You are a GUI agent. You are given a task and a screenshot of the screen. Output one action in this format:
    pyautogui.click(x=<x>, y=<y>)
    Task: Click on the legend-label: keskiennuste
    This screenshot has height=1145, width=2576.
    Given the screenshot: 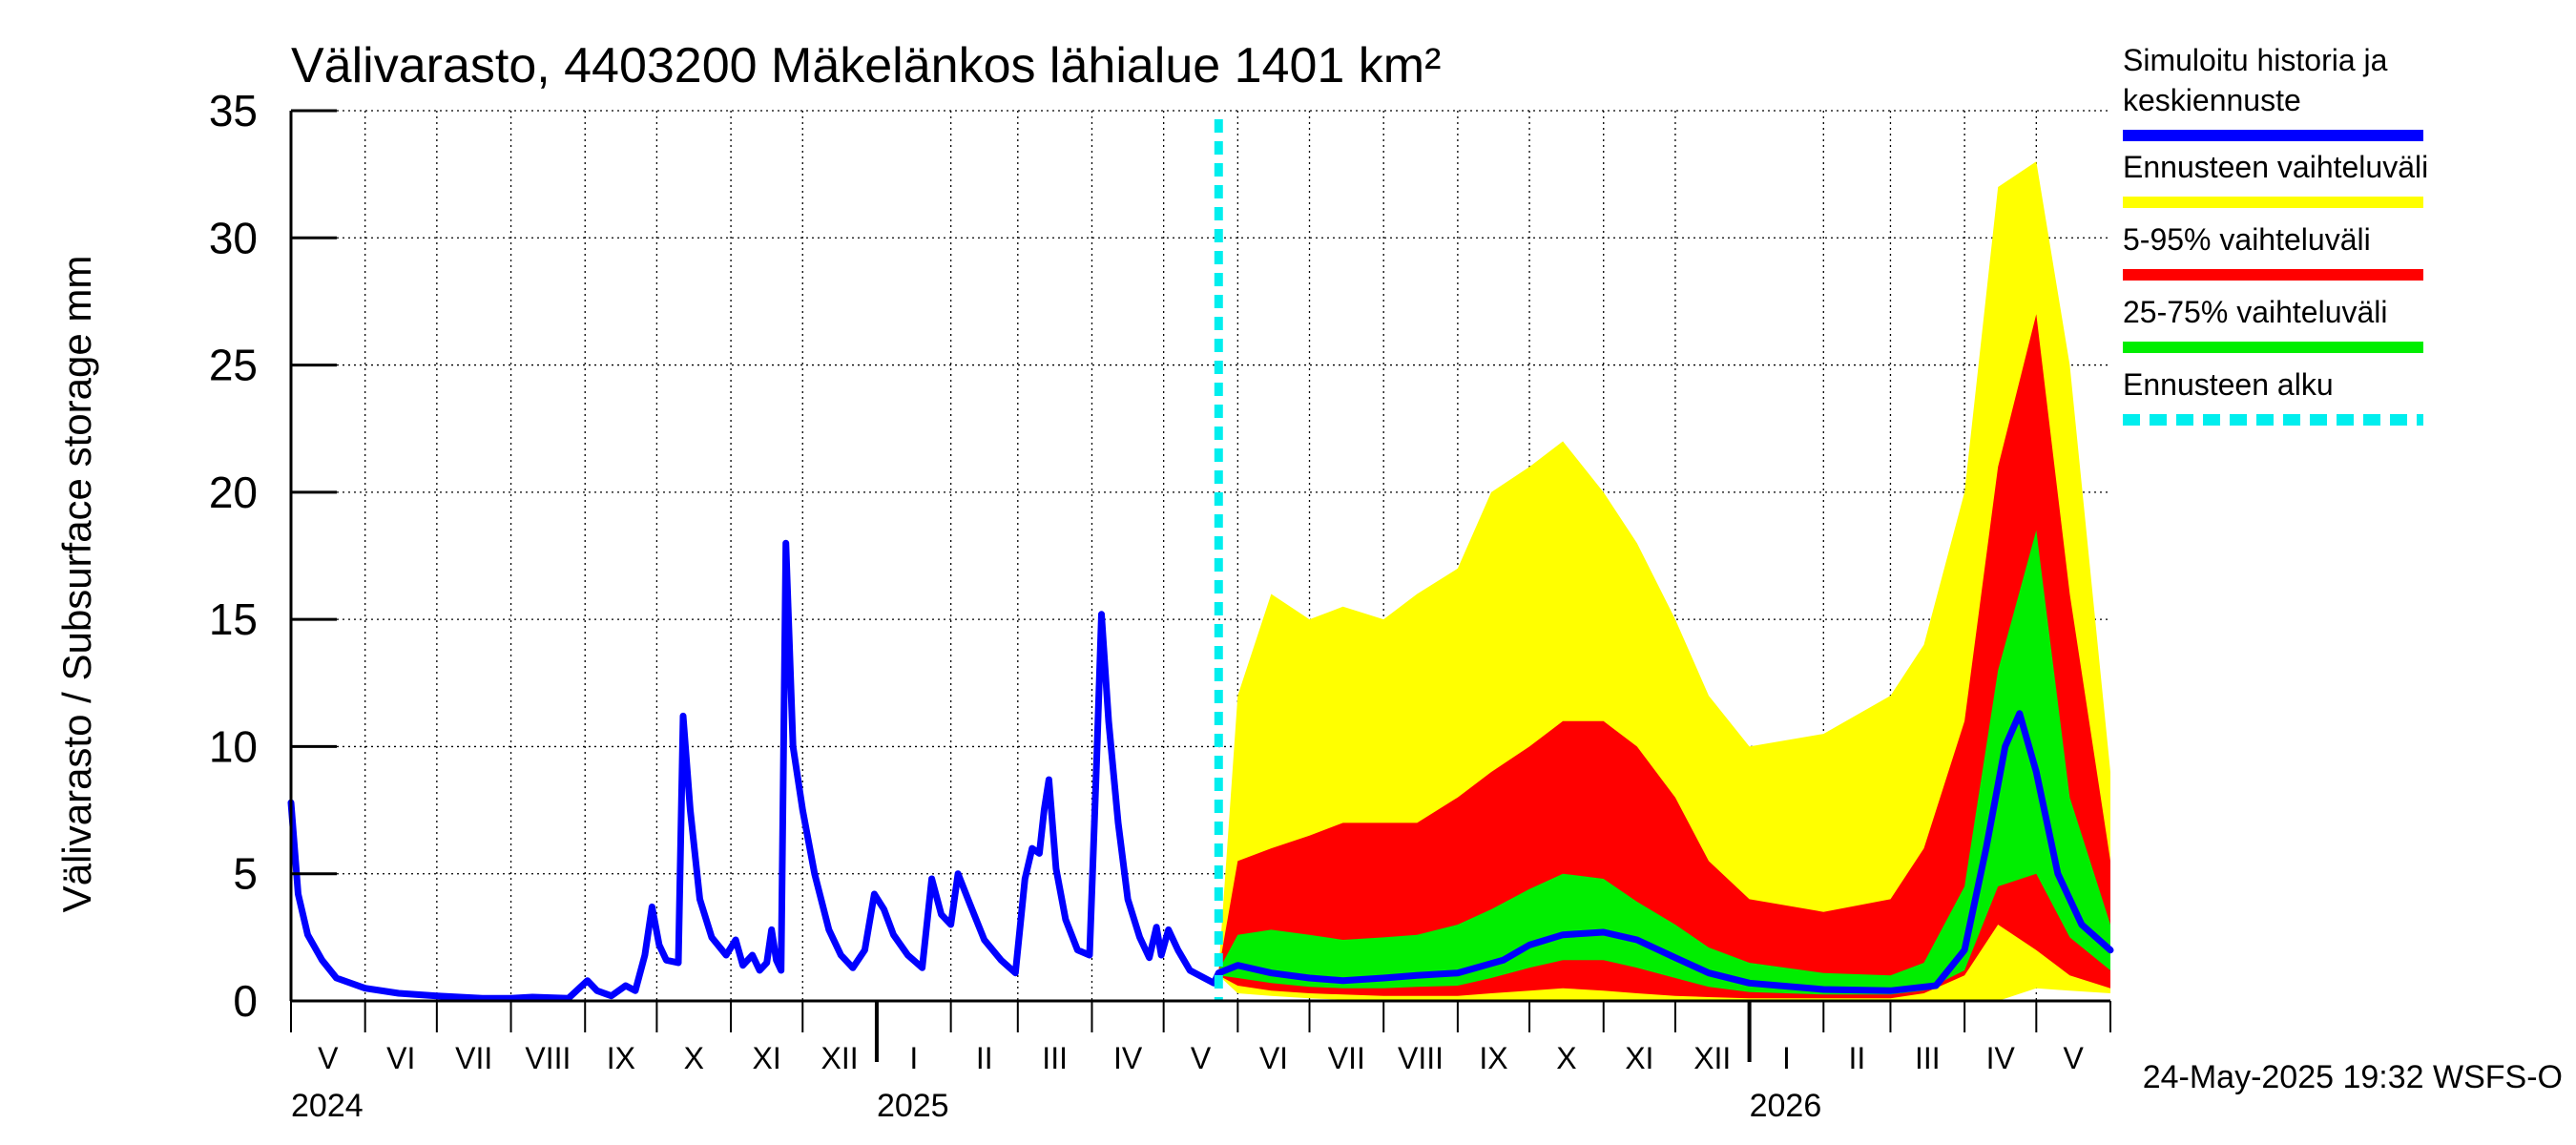 What is the action you would take?
    pyautogui.click(x=2212, y=100)
    